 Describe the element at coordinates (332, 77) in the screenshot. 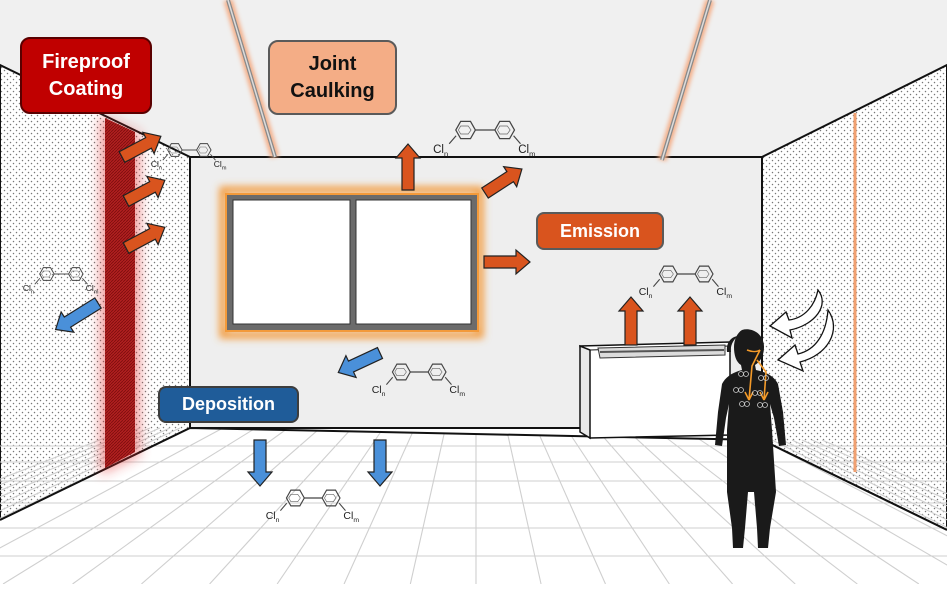

I see `joint-caulking-label: Joint Caulking` at that location.